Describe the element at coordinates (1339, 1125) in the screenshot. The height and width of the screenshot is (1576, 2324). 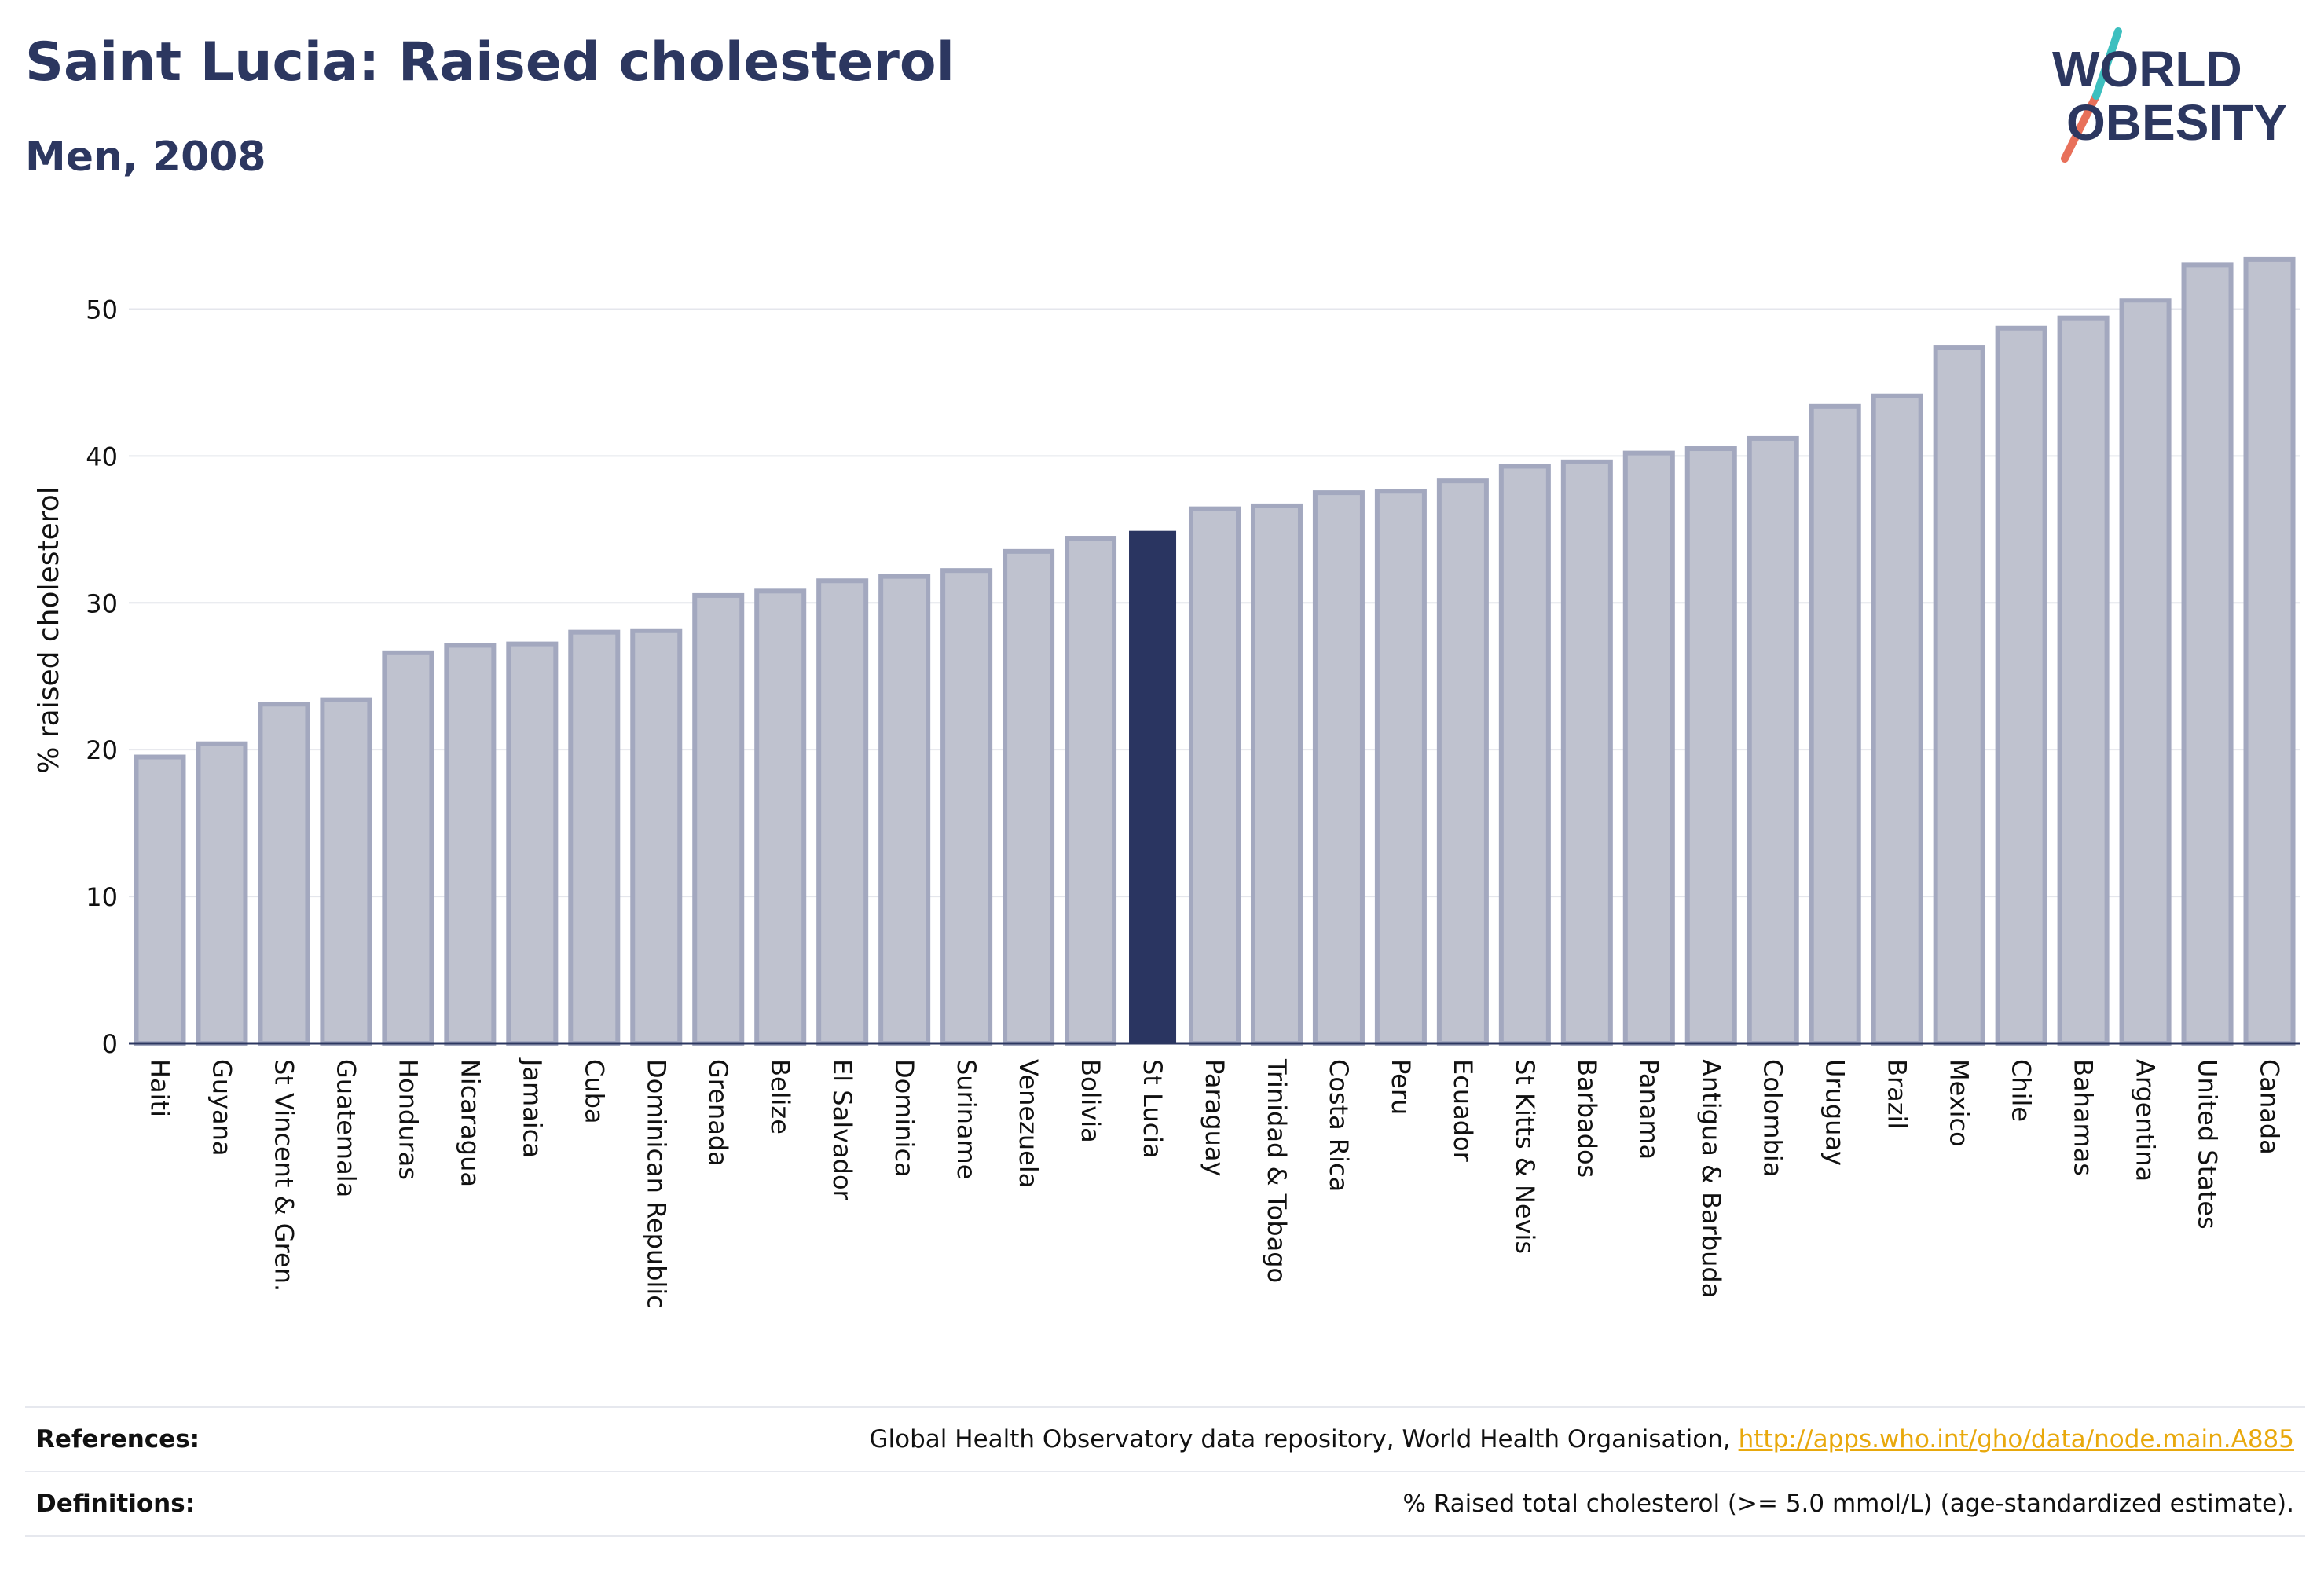
I see `x-tick-label: Costa Rica` at that location.